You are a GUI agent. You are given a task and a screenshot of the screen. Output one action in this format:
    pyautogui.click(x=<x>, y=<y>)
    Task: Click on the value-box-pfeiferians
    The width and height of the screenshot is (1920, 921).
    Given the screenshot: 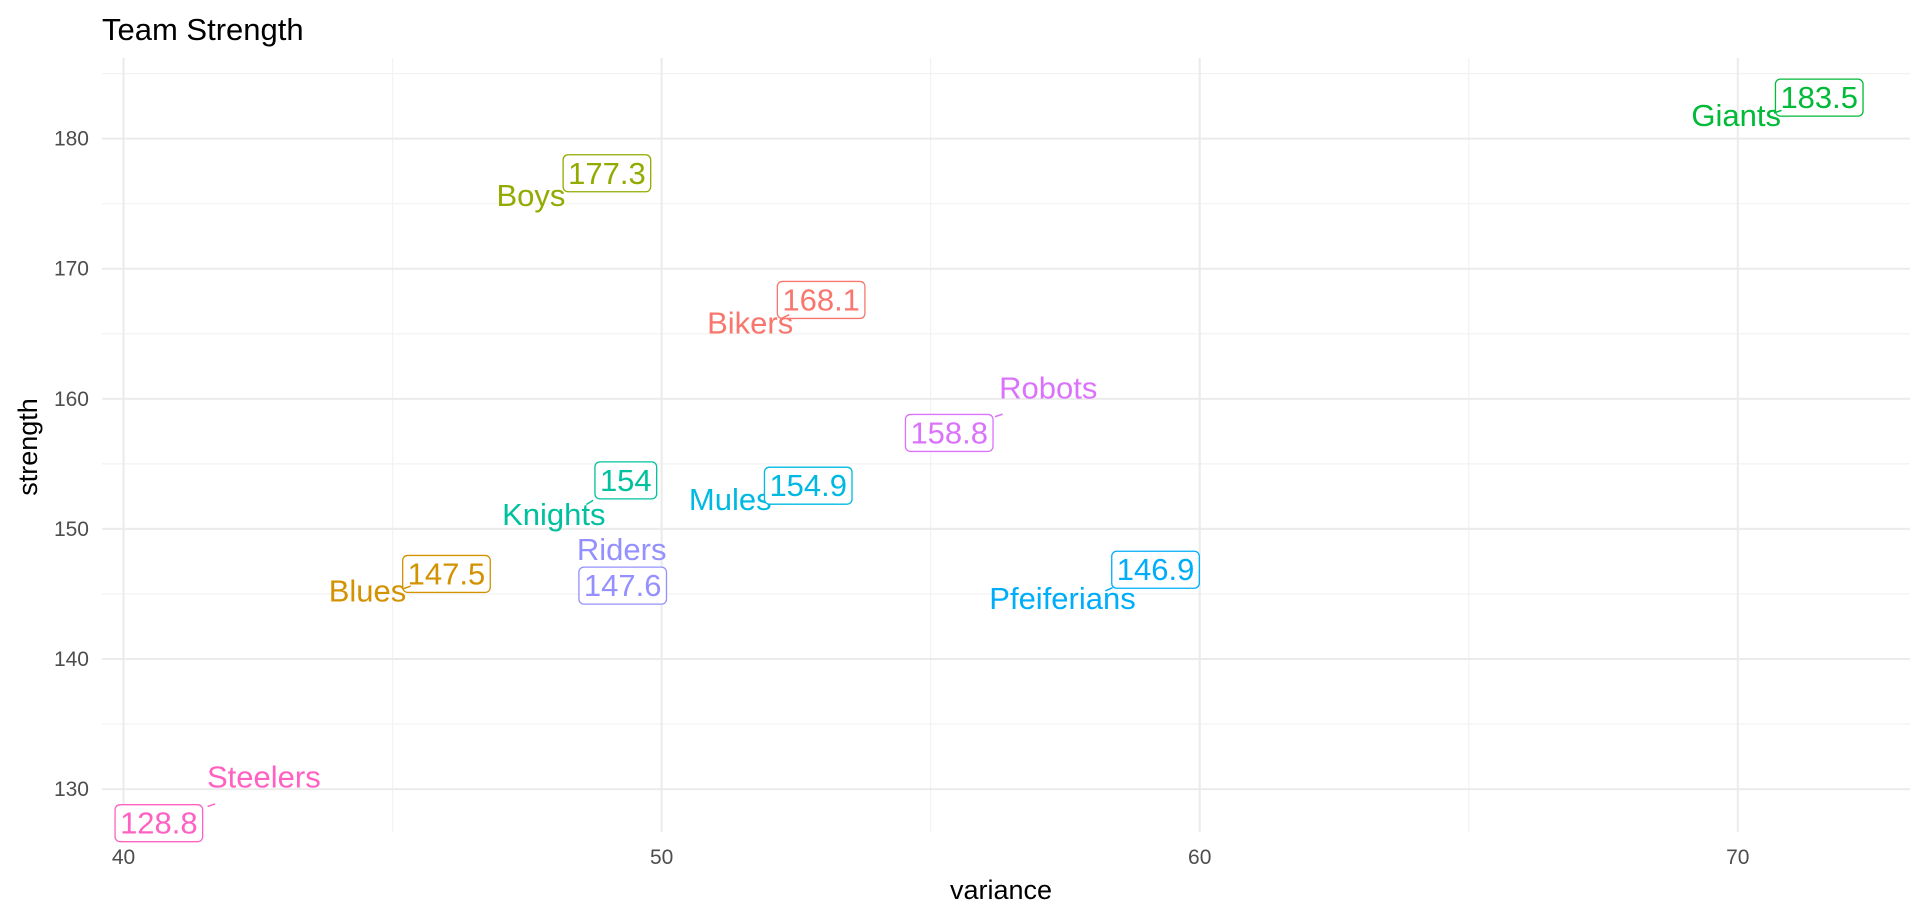 What is the action you would take?
    pyautogui.click(x=1155, y=569)
    